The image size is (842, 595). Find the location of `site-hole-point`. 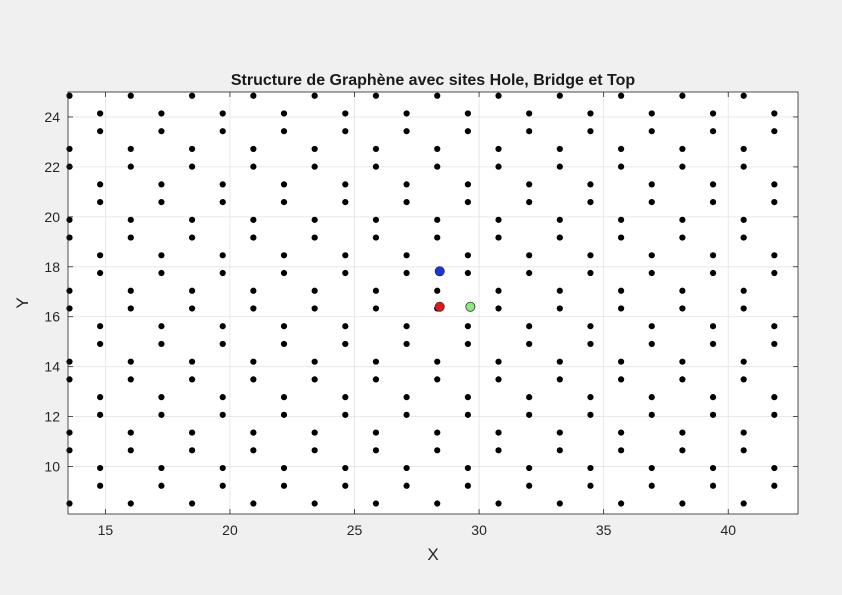

site-hole-point is located at coordinates (439, 306).